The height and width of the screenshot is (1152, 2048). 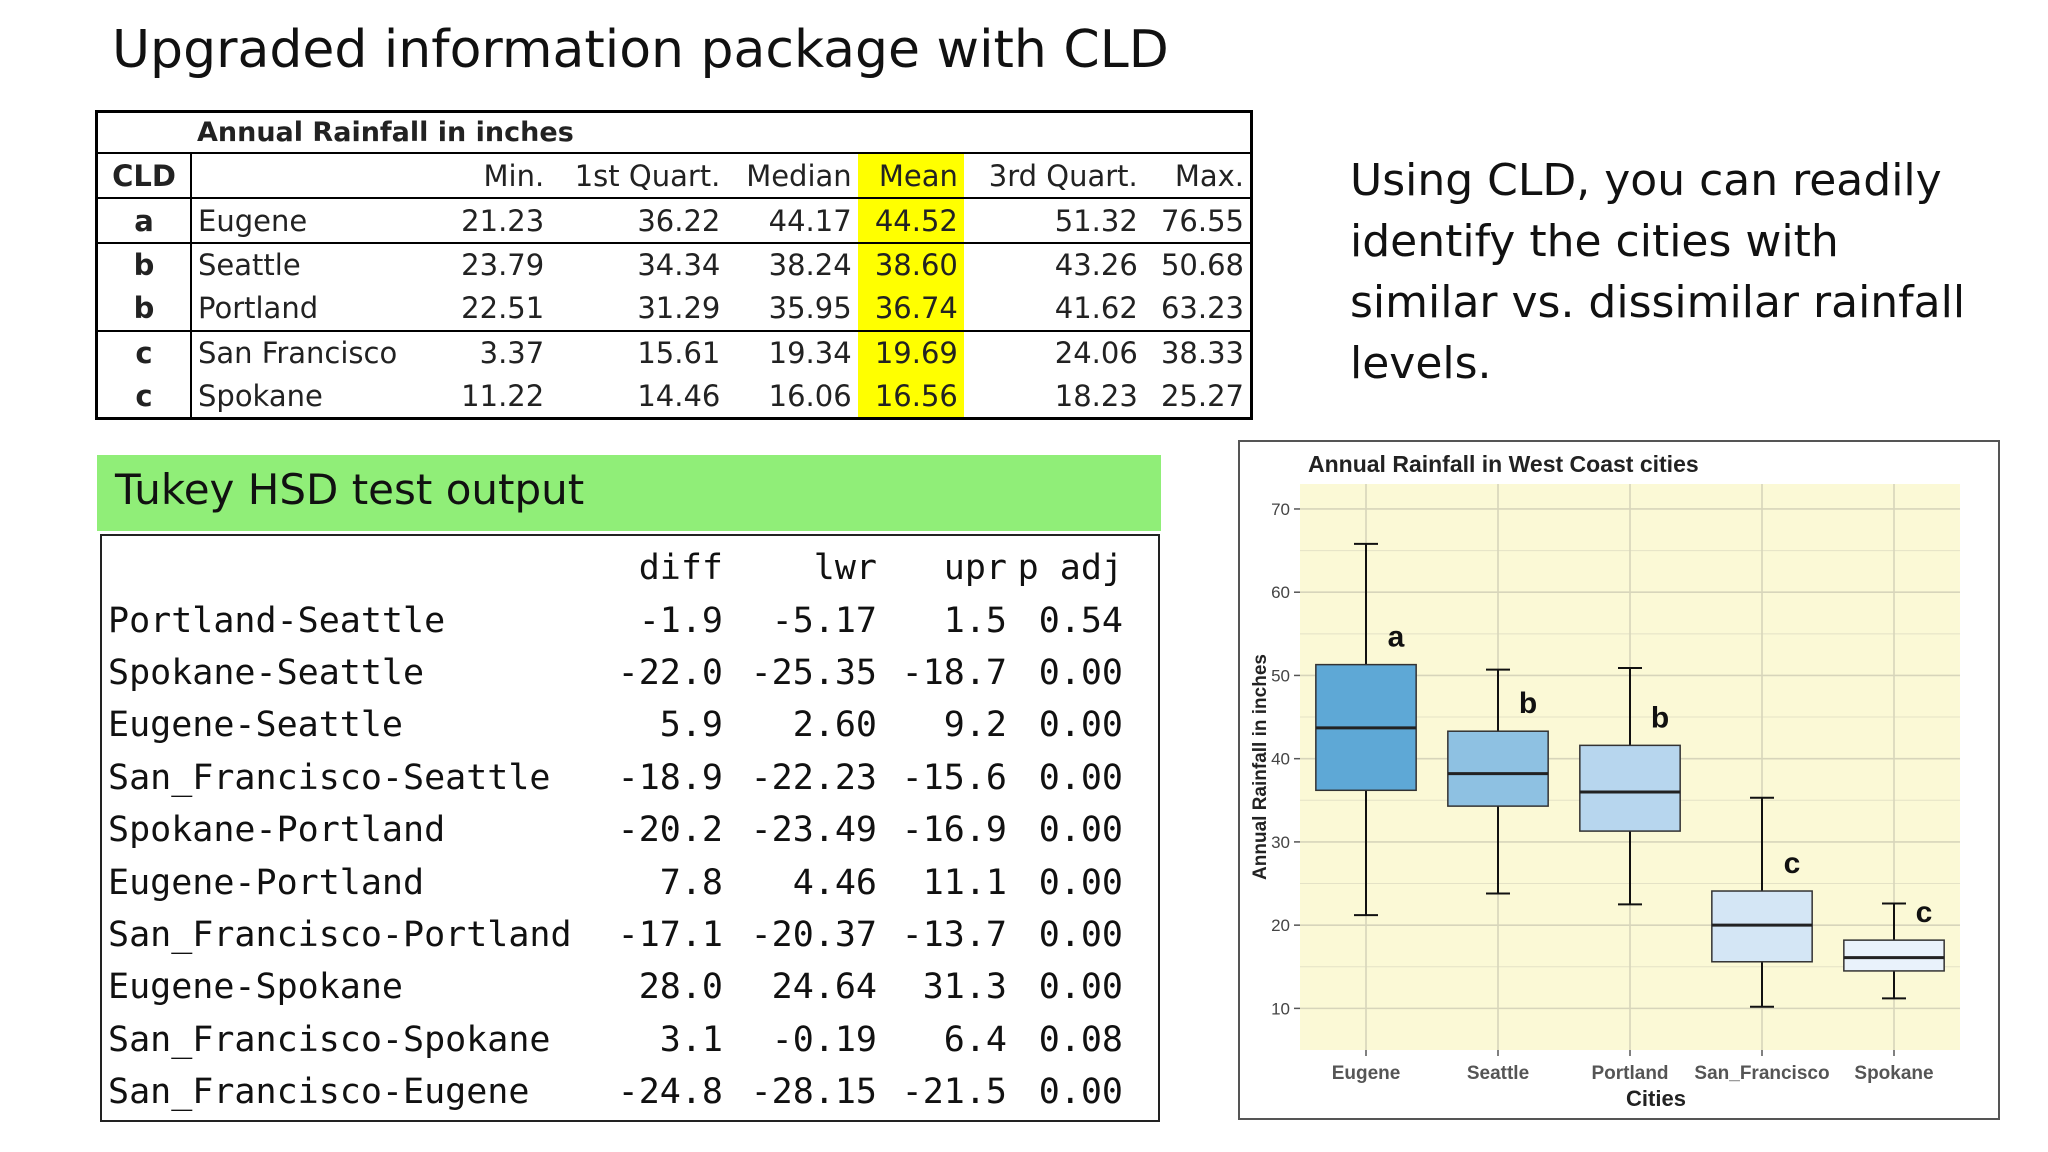 I want to click on cell-max: 25.27, so click(x=1202, y=395).